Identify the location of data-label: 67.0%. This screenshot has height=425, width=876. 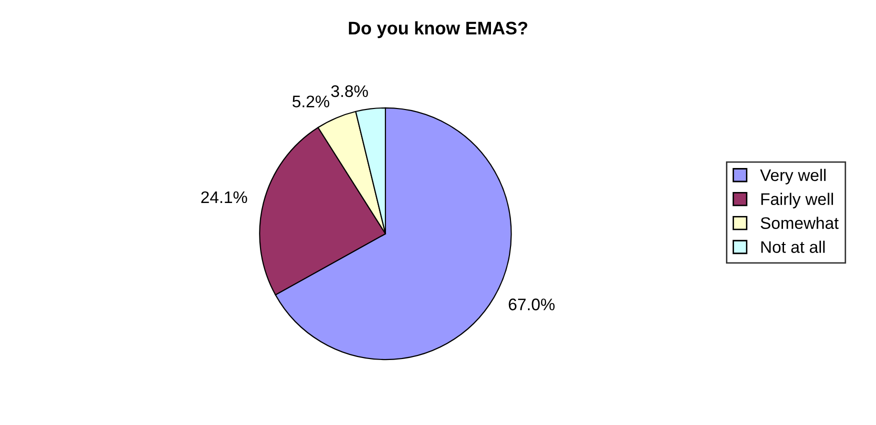
(531, 304).